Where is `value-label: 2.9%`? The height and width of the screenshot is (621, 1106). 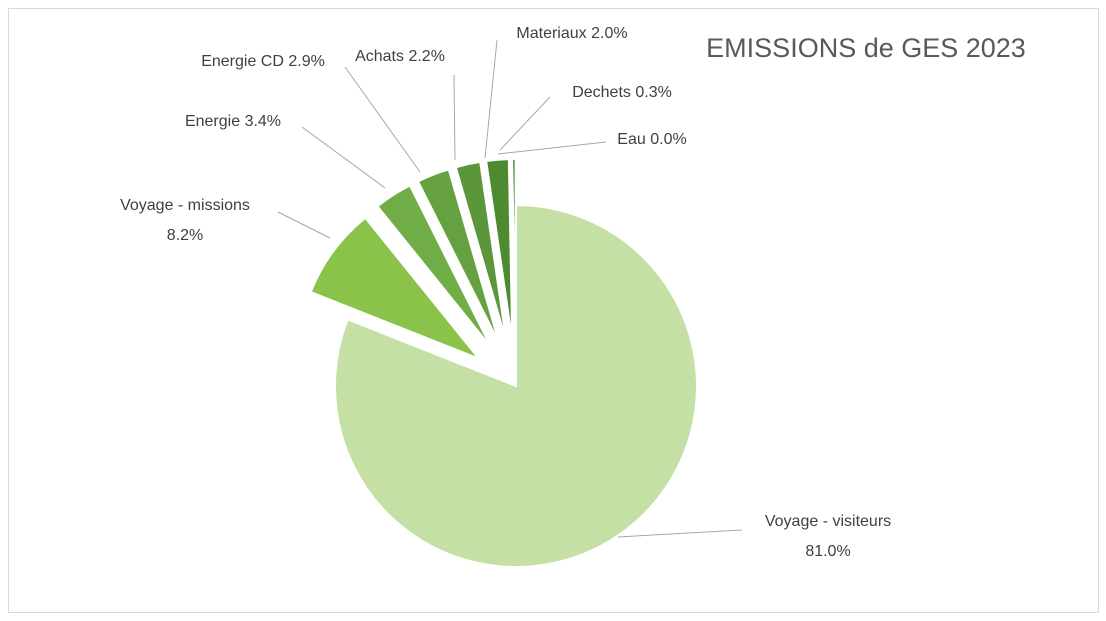 value-label: 2.9% is located at coordinates (306, 61).